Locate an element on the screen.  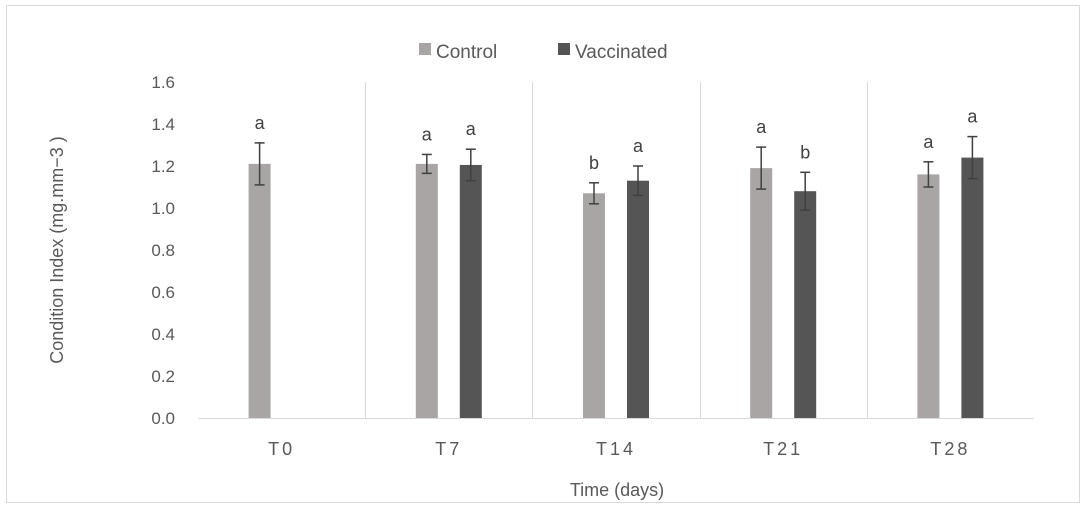
bar-control-t7 is located at coordinates (426, 290).